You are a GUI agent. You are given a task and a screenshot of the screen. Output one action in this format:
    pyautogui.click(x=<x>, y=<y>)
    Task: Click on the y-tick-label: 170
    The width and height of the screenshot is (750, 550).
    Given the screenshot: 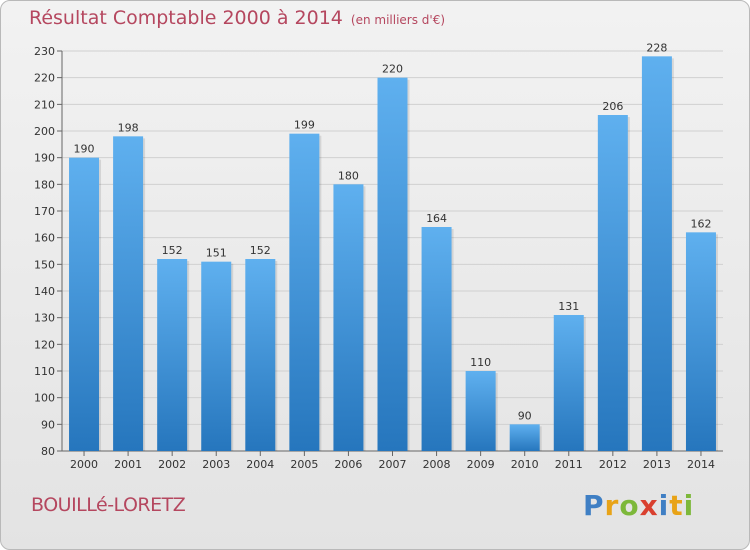 What is the action you would take?
    pyautogui.click(x=44, y=211)
    